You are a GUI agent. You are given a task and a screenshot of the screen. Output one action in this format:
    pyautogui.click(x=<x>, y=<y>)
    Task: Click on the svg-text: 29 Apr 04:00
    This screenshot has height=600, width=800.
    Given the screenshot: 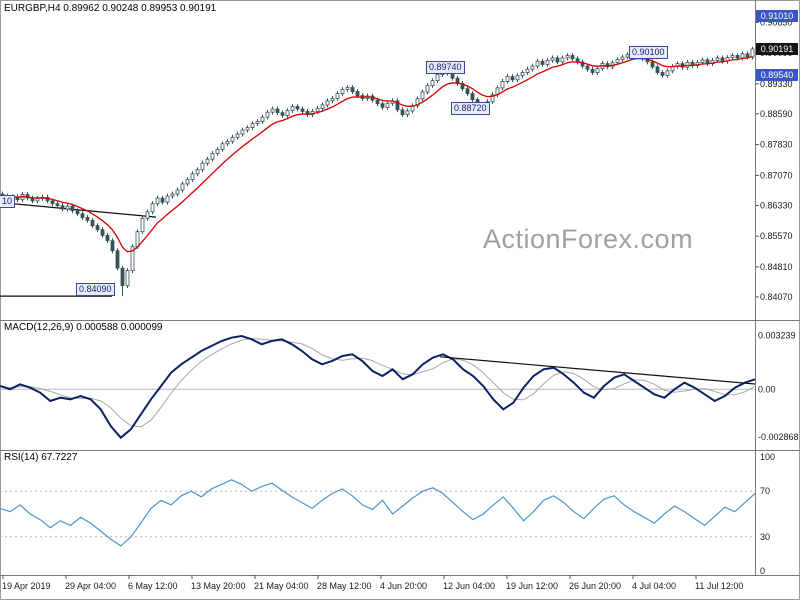 What is the action you would take?
    pyautogui.click(x=90, y=586)
    